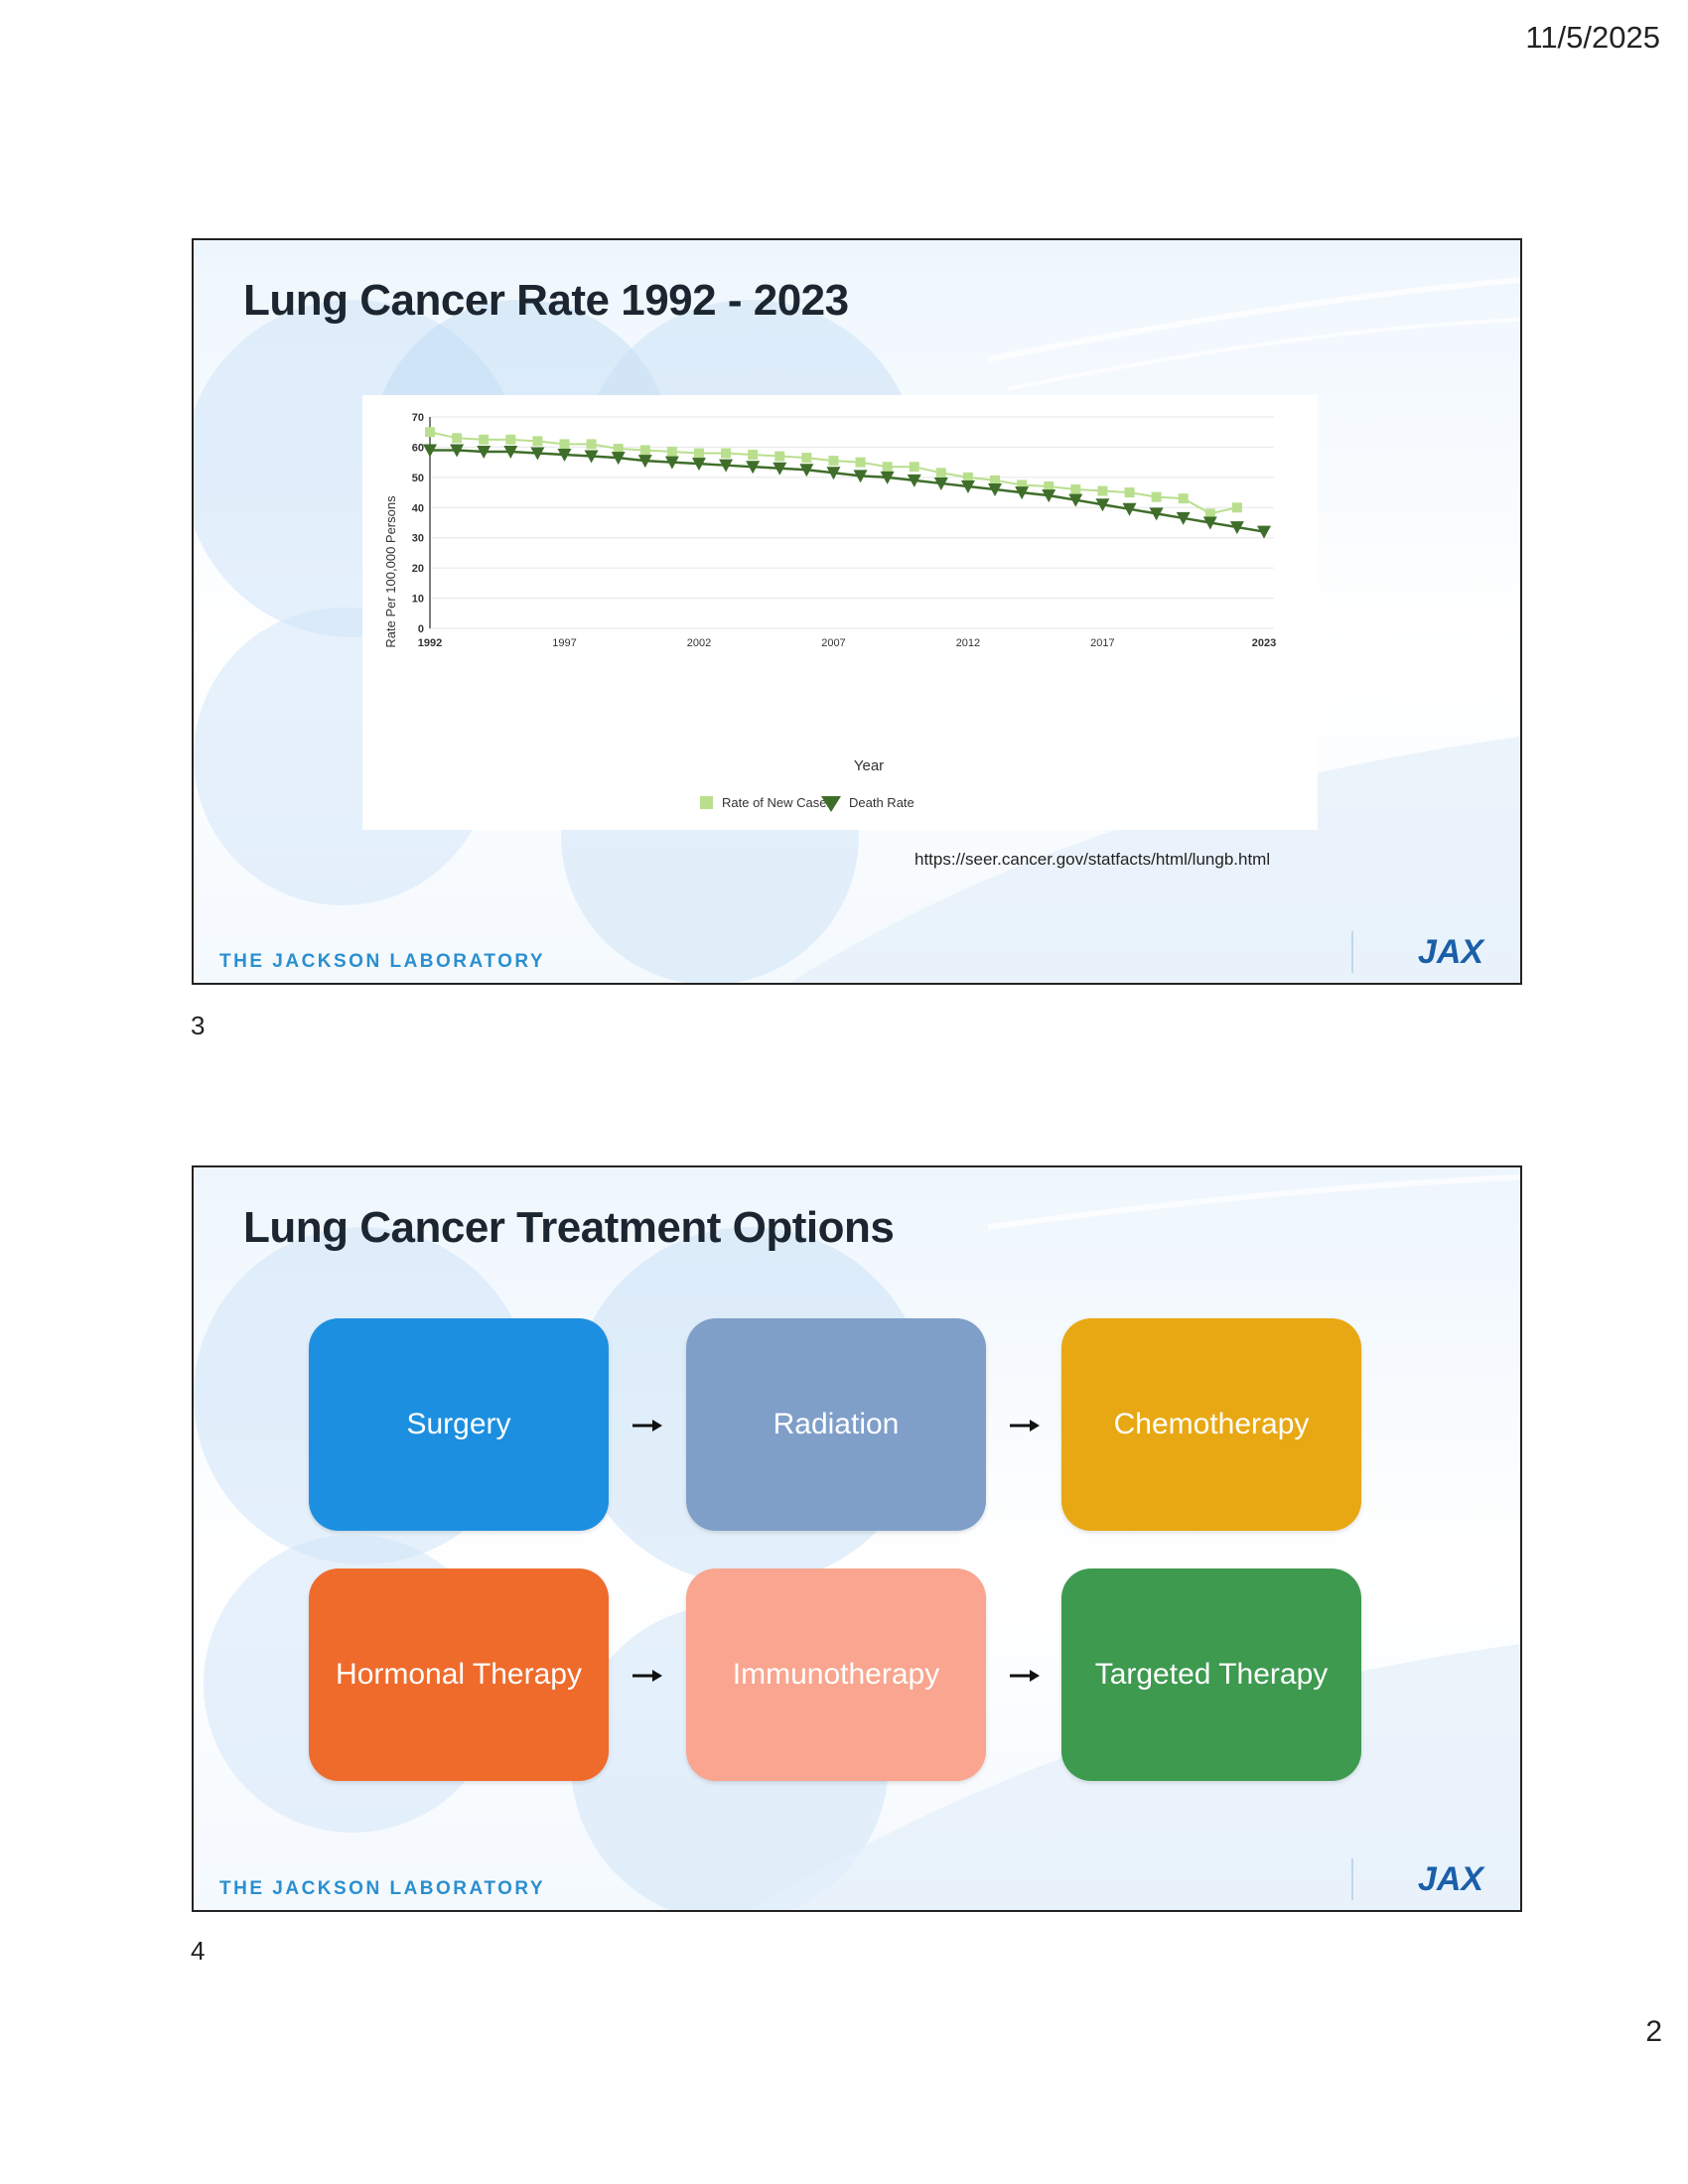 The width and height of the screenshot is (1688, 2184). Describe the element at coordinates (198, 1951) in the screenshot. I see `slide-number: 4` at that location.